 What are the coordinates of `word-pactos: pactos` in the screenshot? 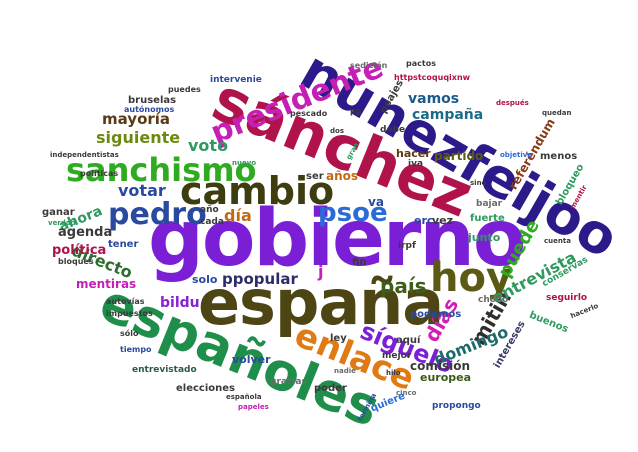 It's located at (421, 63).